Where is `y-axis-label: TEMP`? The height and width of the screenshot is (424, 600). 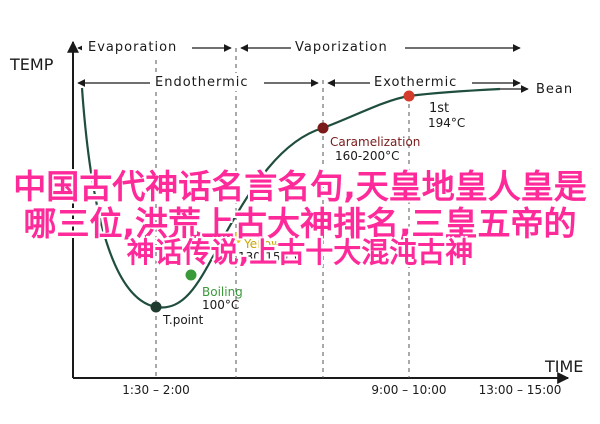 y-axis-label: TEMP is located at coordinates (31, 64).